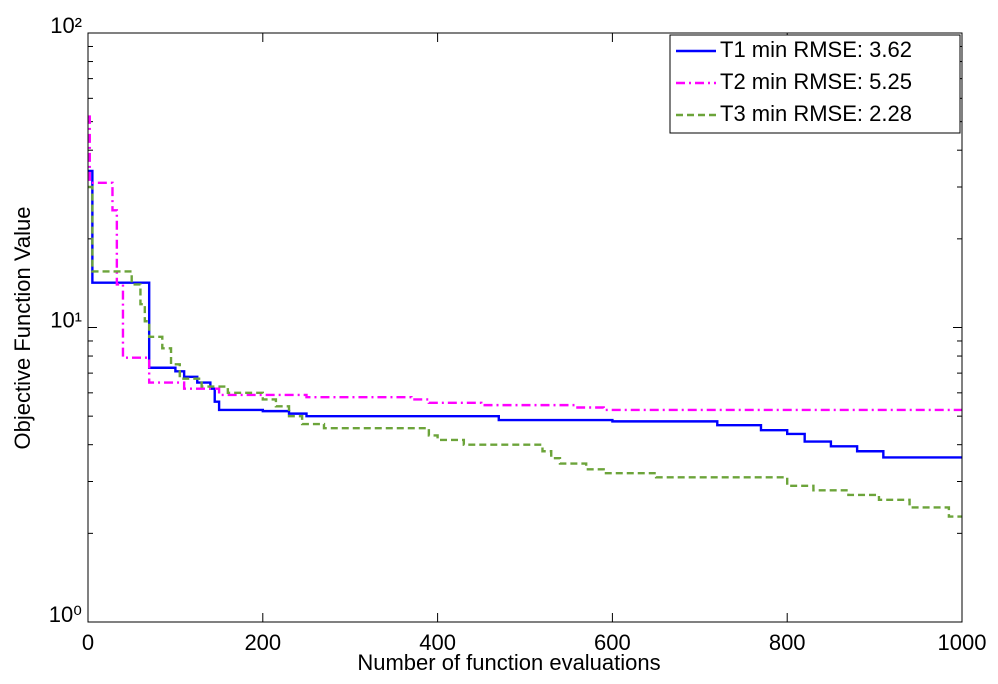  I want to click on y-tick-label: 10⁰, so click(65, 614).